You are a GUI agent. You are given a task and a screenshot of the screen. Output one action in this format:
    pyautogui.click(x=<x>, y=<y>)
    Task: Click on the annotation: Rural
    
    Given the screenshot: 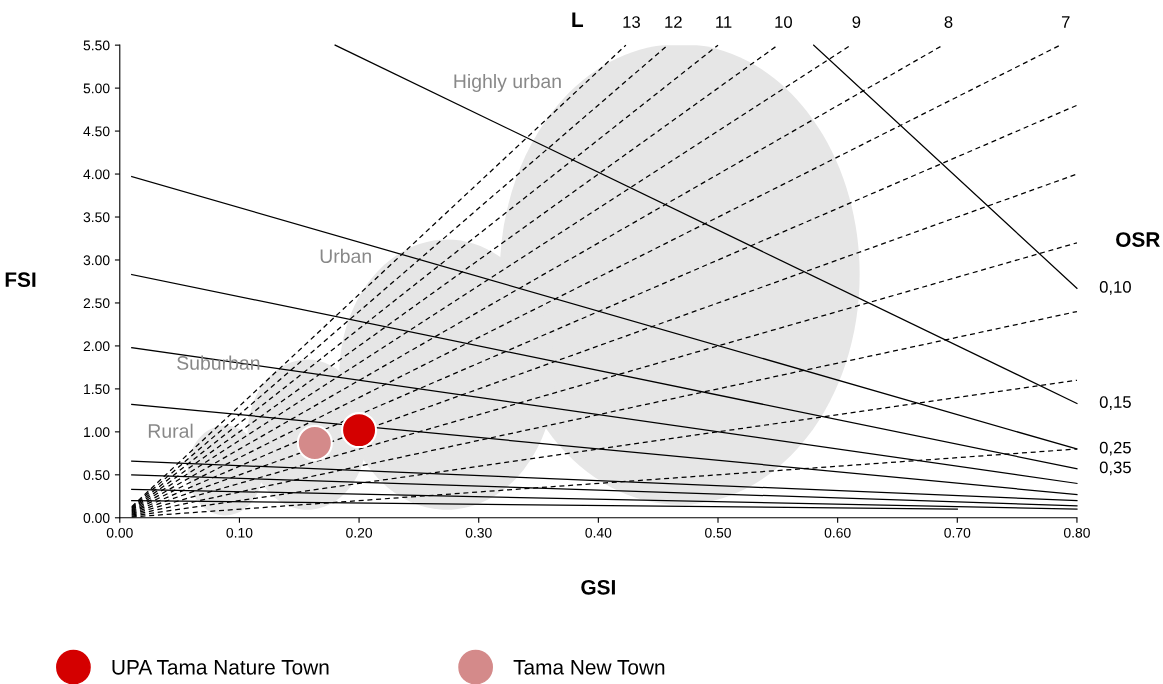 What is the action you would take?
    pyautogui.click(x=170, y=430)
    